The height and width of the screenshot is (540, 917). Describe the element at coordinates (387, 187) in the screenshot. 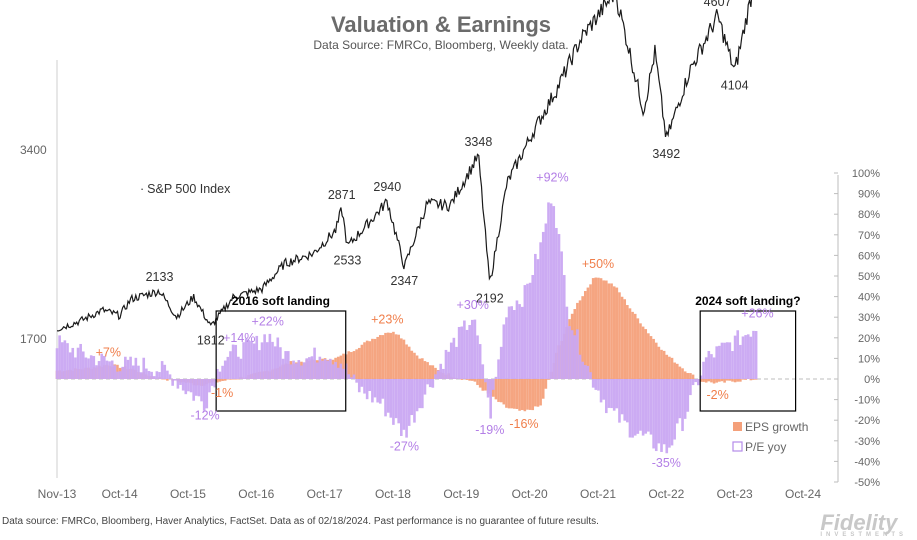

I see `spx-label-4: 2940` at that location.